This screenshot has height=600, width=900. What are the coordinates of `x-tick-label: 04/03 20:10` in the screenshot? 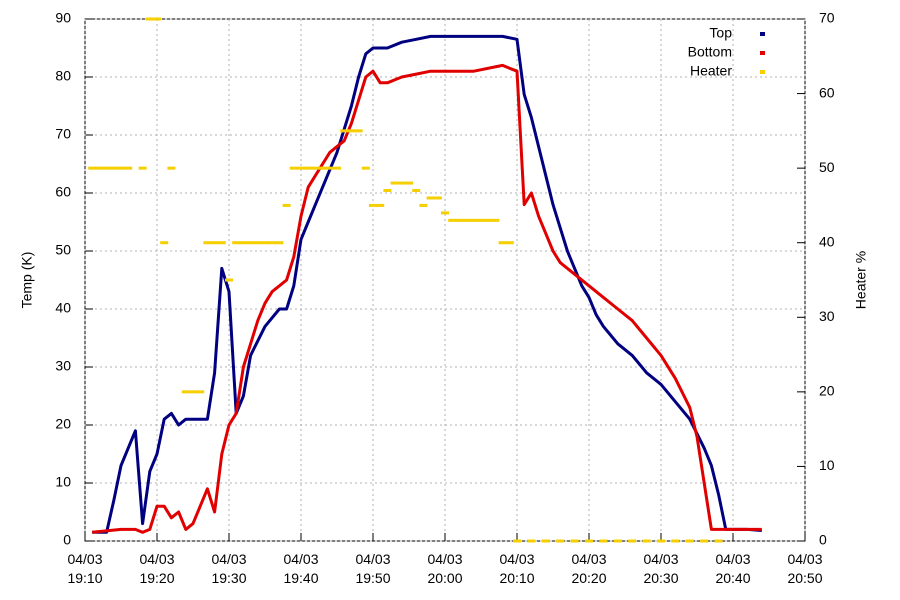 It's located at (516, 568).